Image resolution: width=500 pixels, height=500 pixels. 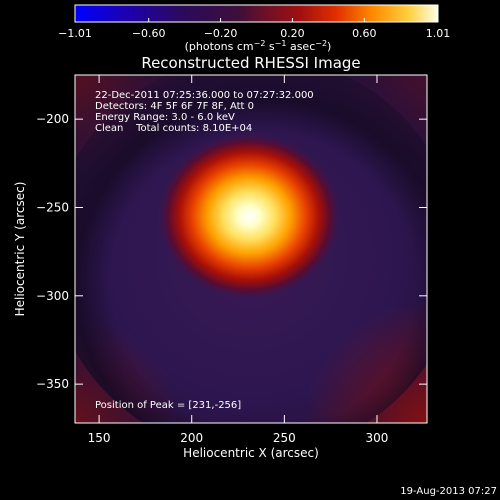 I want to click on x-tick-label: 200, so click(x=191, y=438).